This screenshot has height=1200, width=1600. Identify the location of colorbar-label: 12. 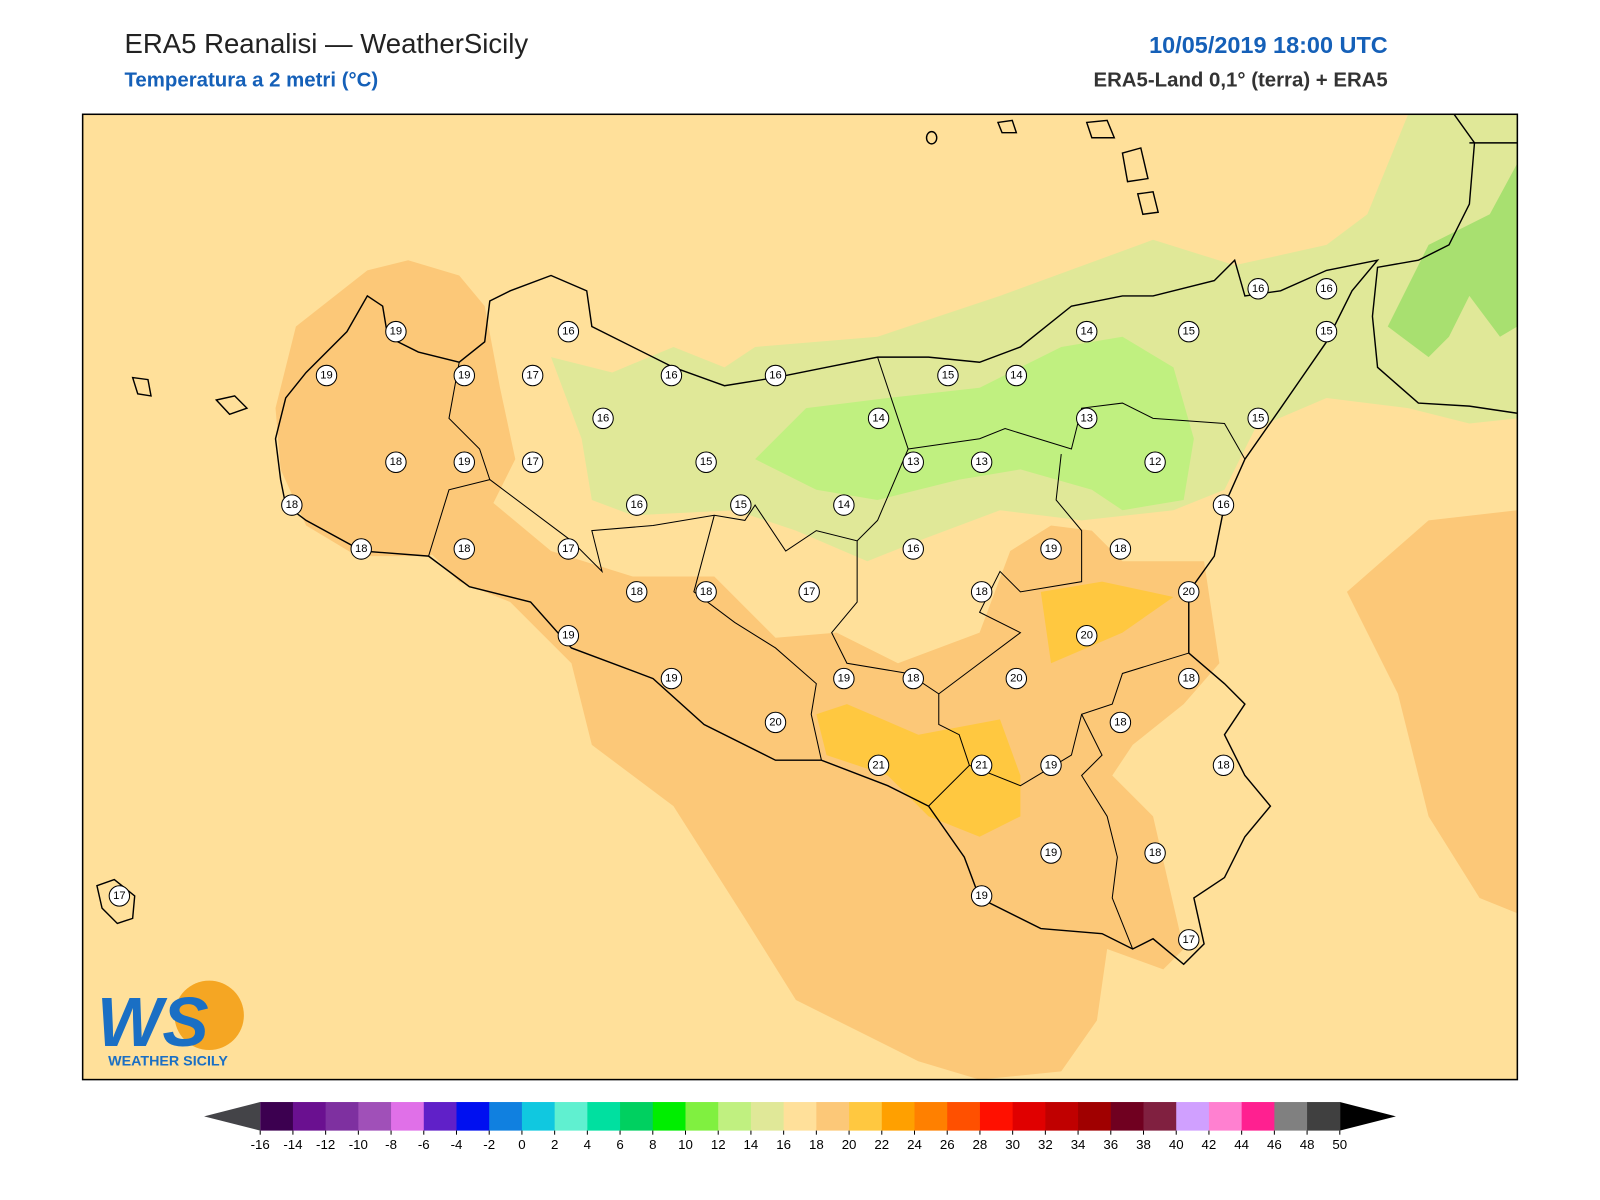
(718, 1144).